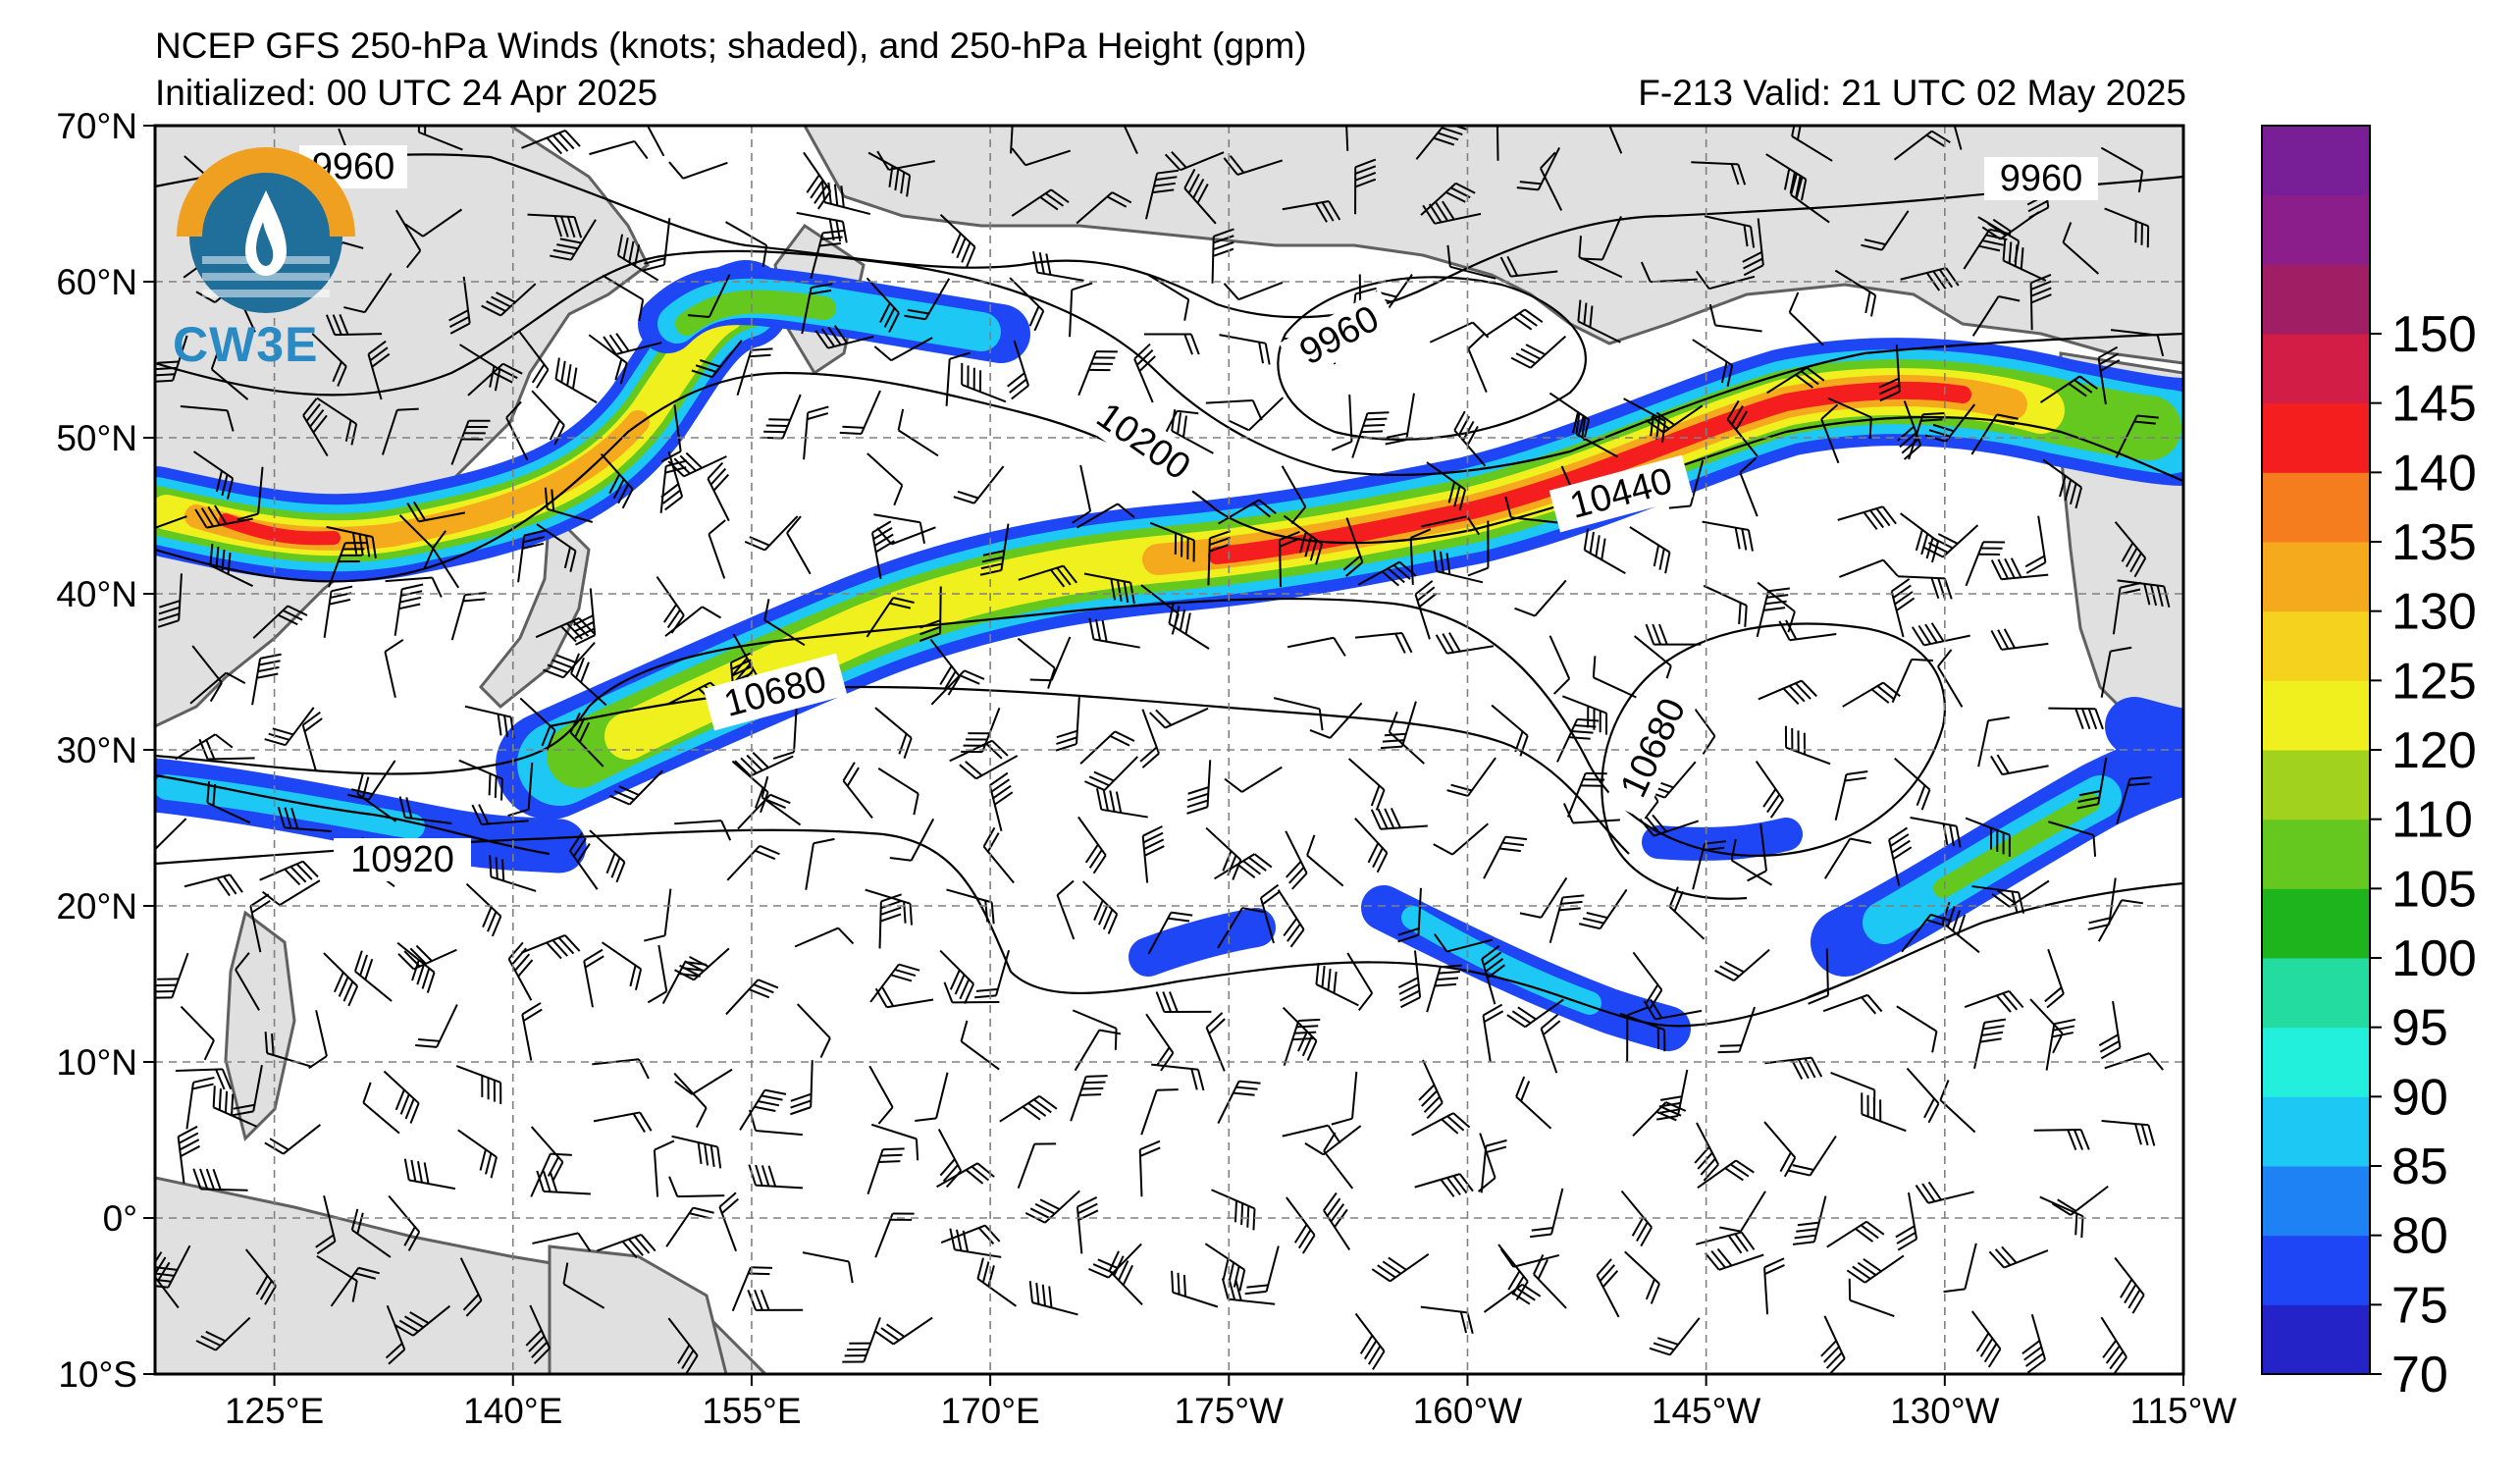 Image resolution: width=2520 pixels, height=1483 pixels. I want to click on jet-fragment-2-cyan, so click(1501, 961).